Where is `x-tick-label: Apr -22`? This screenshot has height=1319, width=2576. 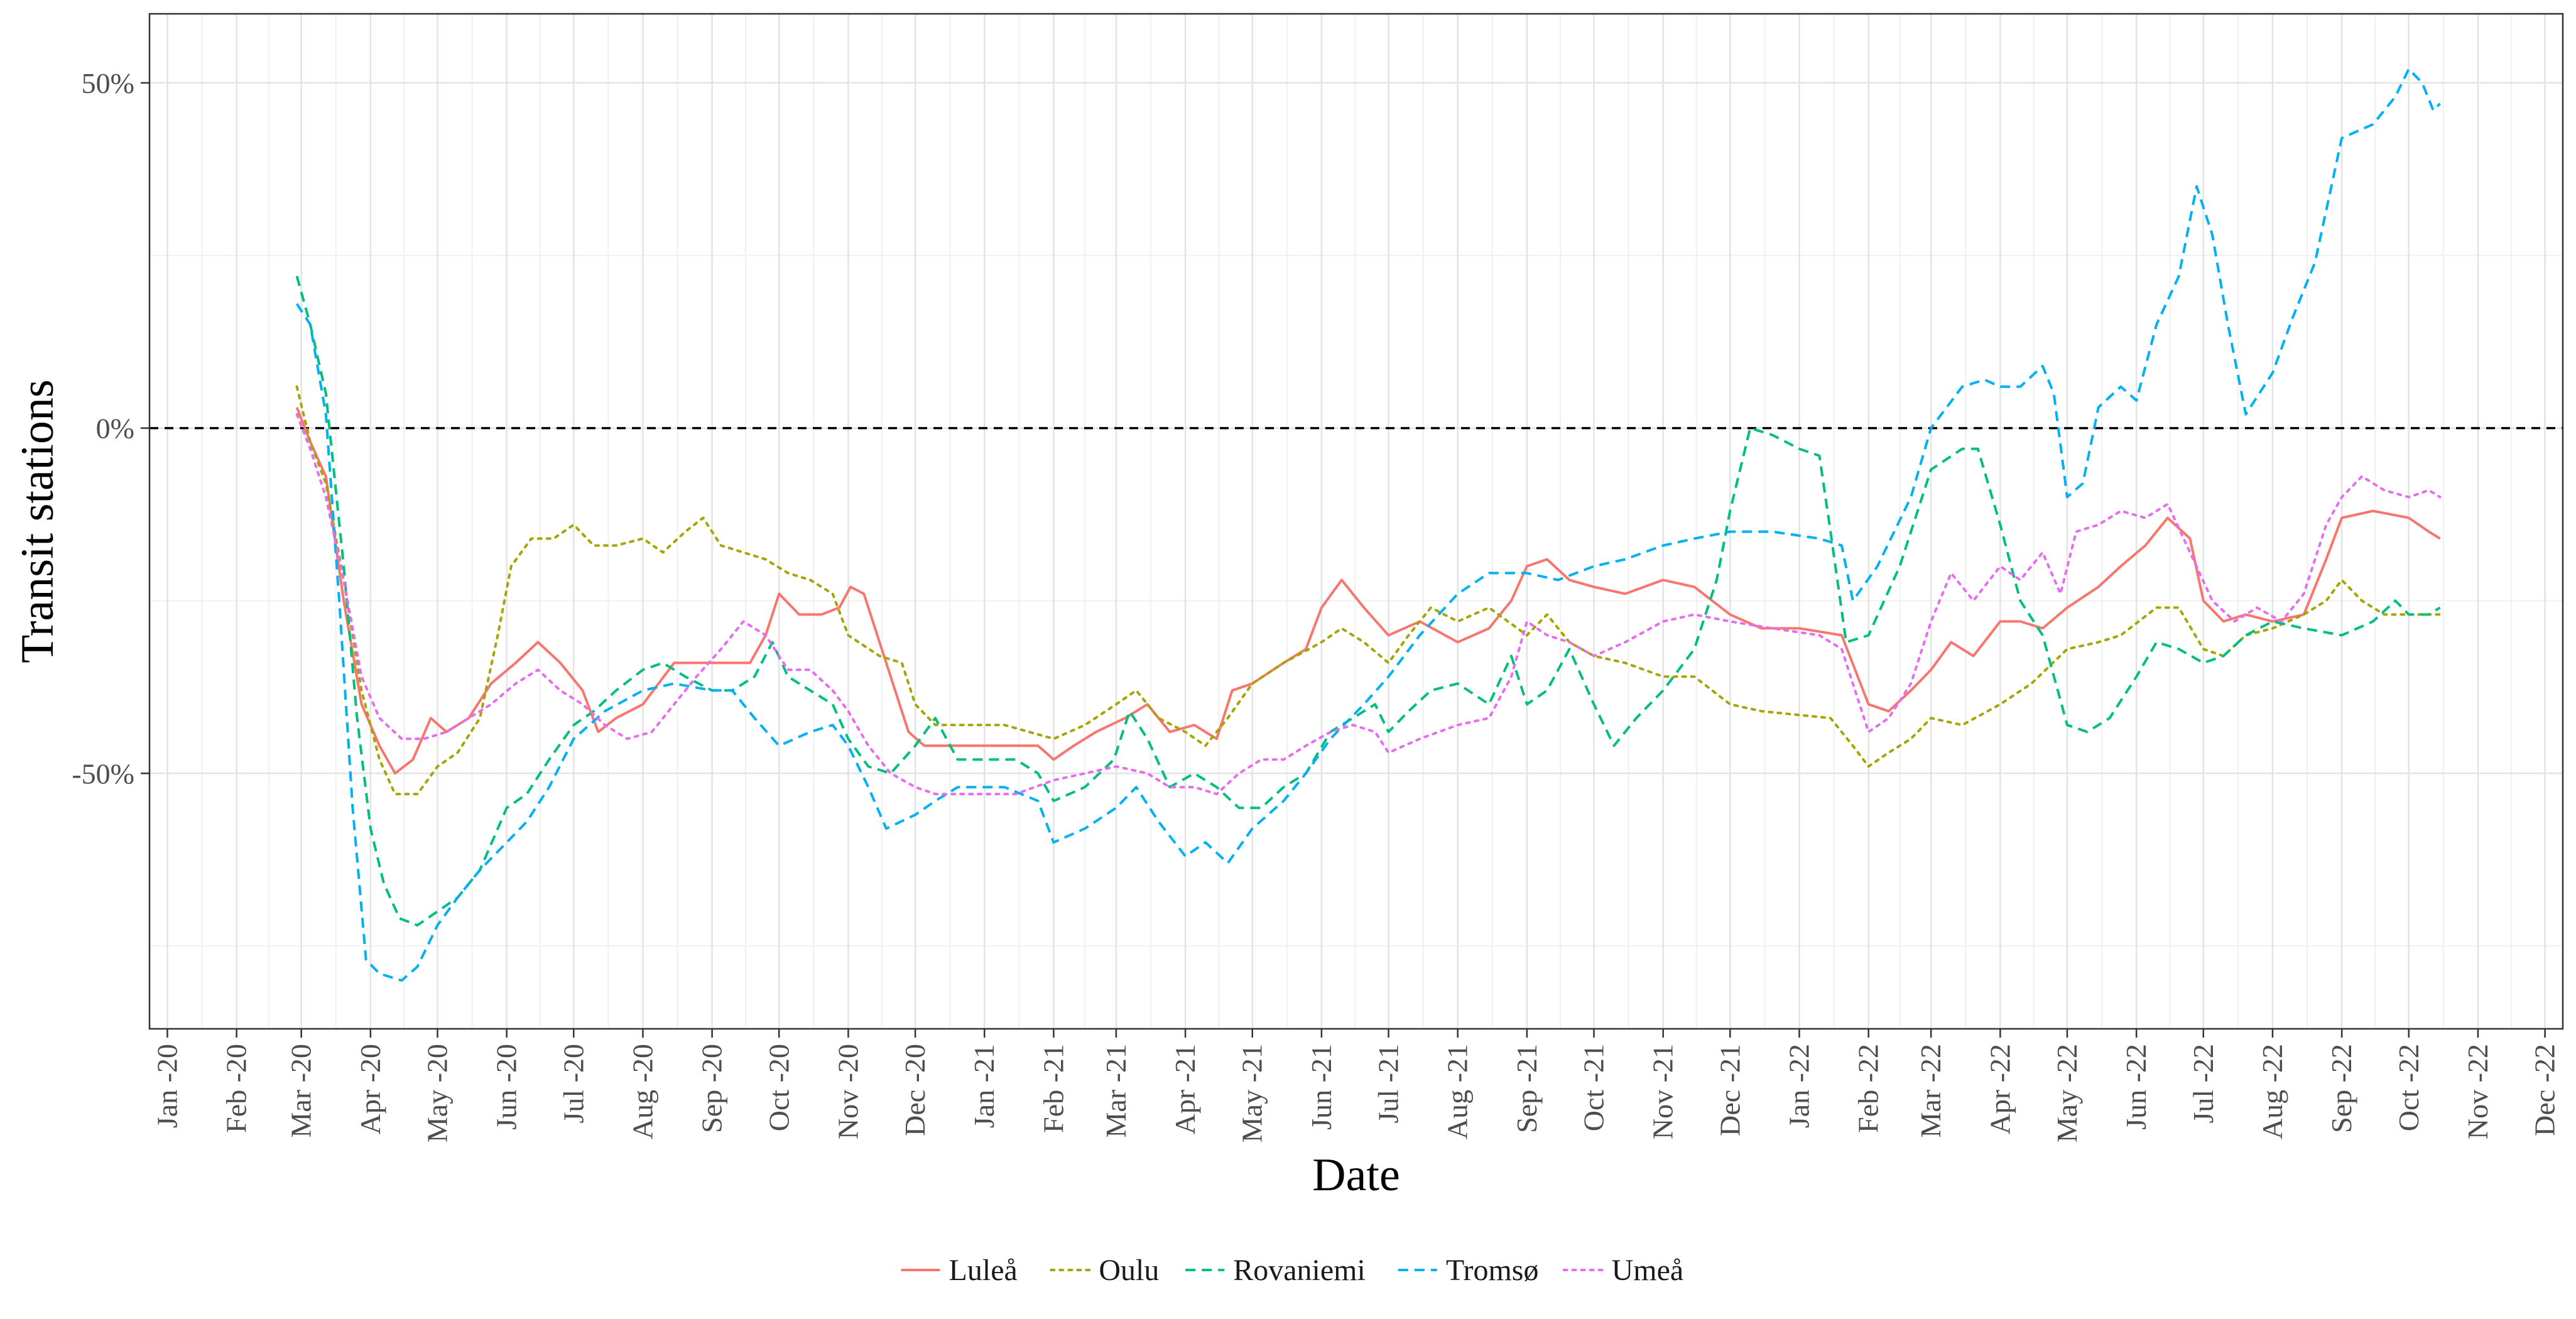 x-tick-label: Apr -22 is located at coordinates (2000, 1089).